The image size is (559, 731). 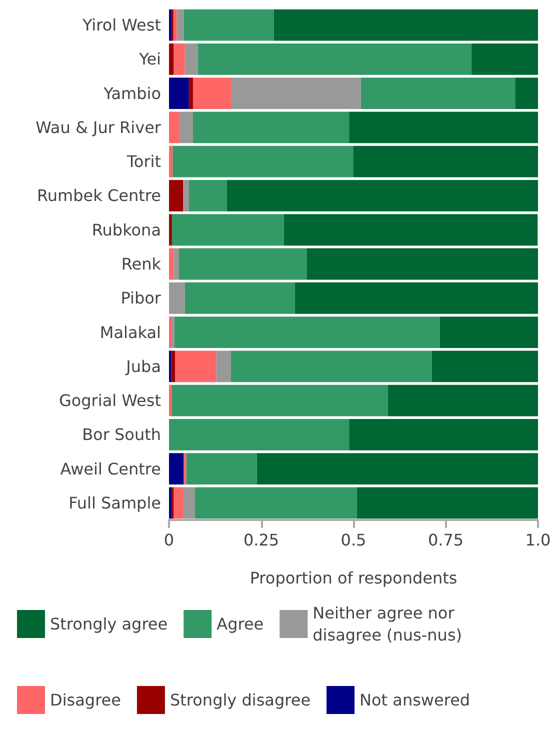 I want to click on x-axis-title: Proportion of respondents, so click(x=354, y=578).